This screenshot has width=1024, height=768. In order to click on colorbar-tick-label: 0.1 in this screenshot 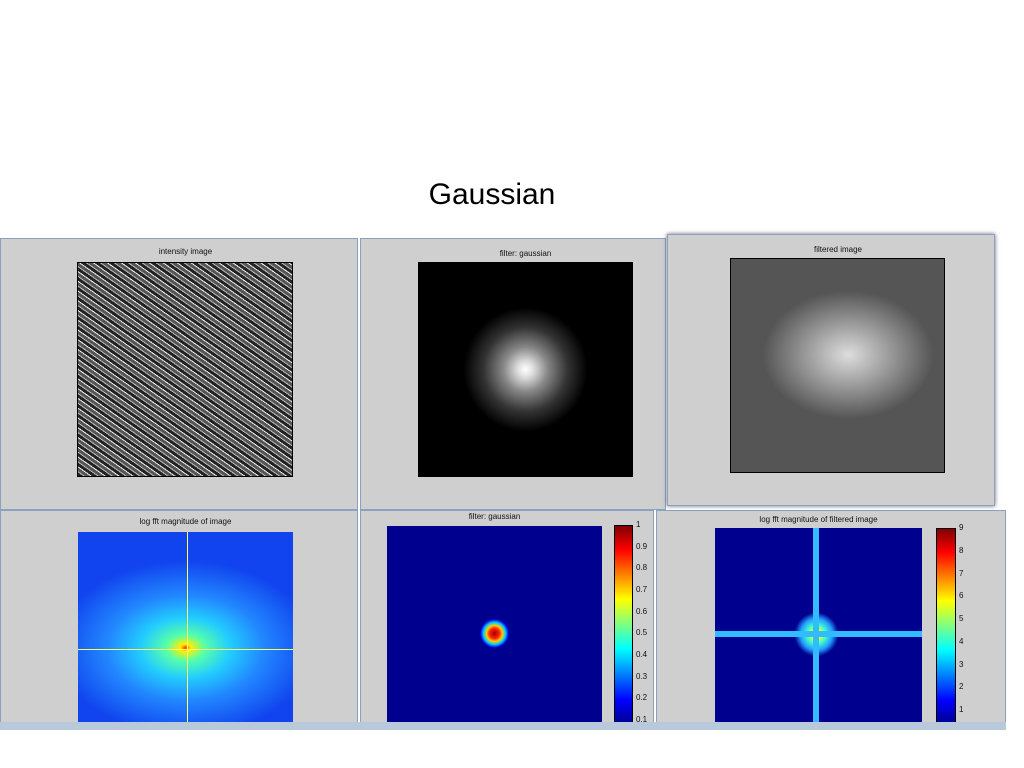, I will do `click(642, 719)`.